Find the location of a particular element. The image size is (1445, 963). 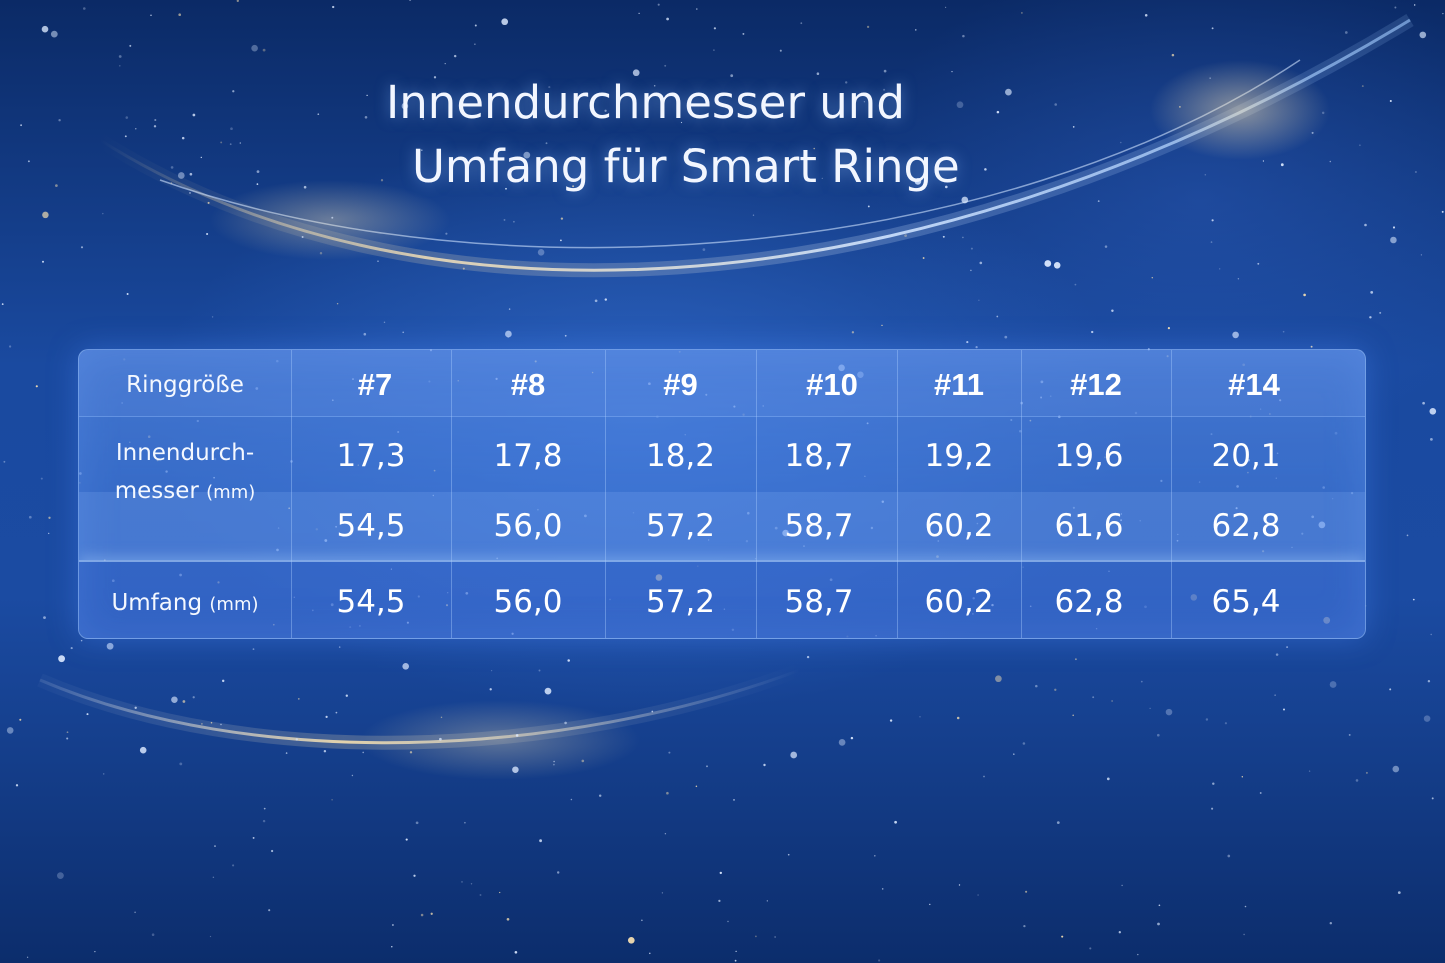

row-label-circumference: Umfang (mm) is located at coordinates (185, 603).